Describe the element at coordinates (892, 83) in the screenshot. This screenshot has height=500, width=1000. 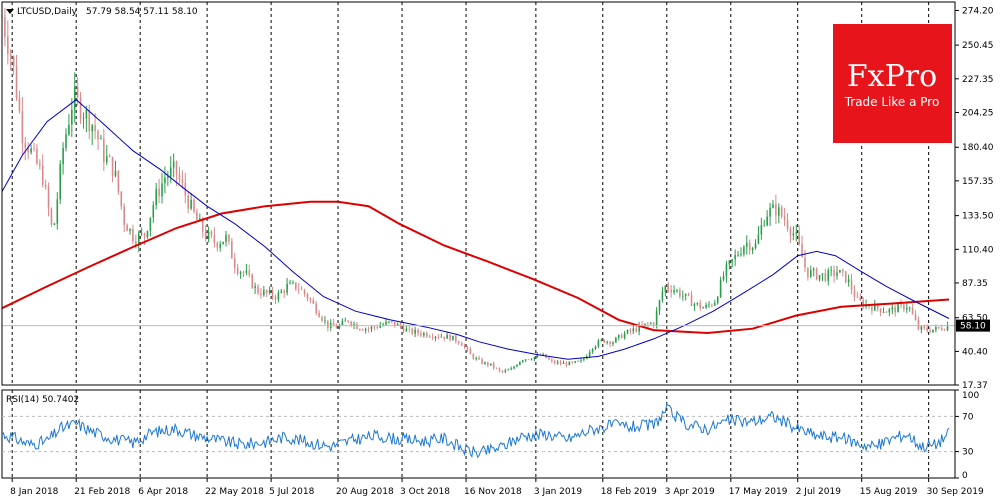
I see `fxpro-logo: FxPro Trade Like a Pro` at that location.